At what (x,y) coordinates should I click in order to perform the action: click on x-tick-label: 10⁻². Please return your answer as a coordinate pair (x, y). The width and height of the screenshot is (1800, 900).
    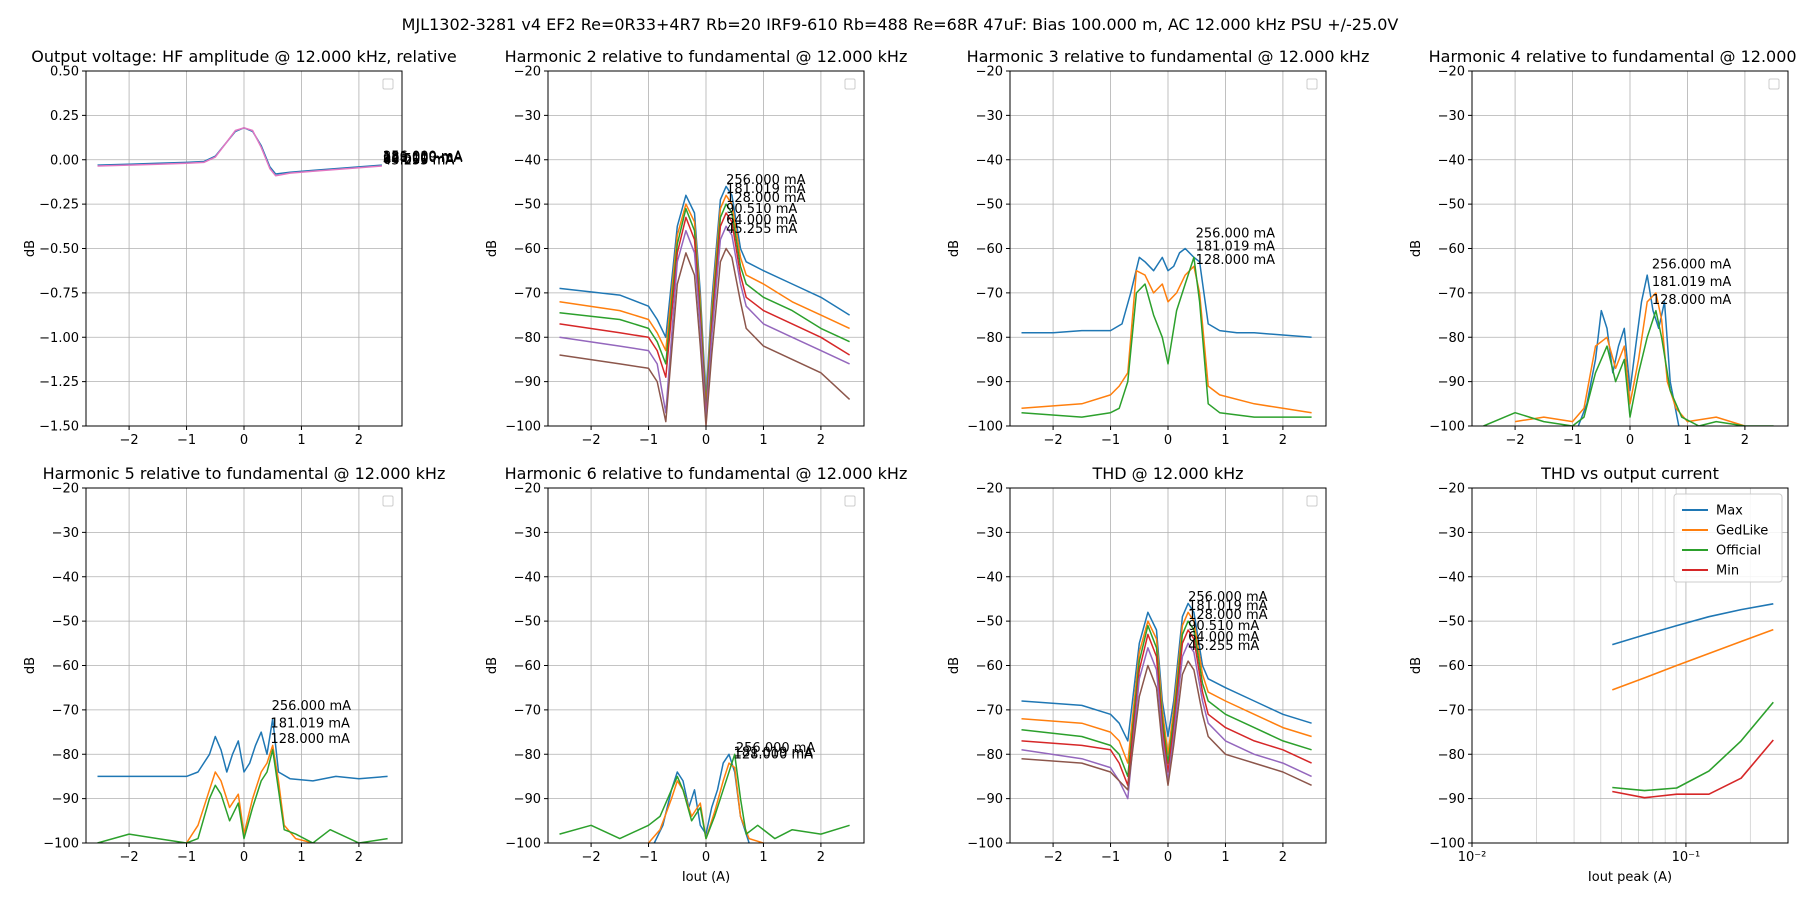
    Looking at the image, I should click on (1472, 857).